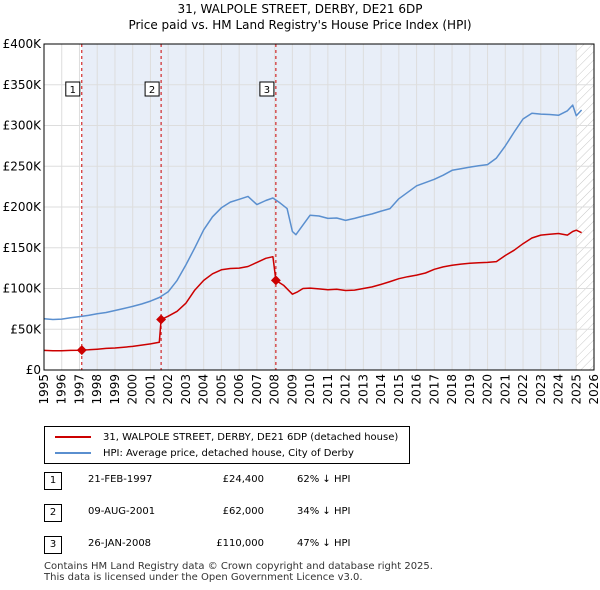 The height and width of the screenshot is (590, 600). What do you see at coordinates (593, 389) in the screenshot?
I see `x-tick-label: 2026` at bounding box center [593, 389].